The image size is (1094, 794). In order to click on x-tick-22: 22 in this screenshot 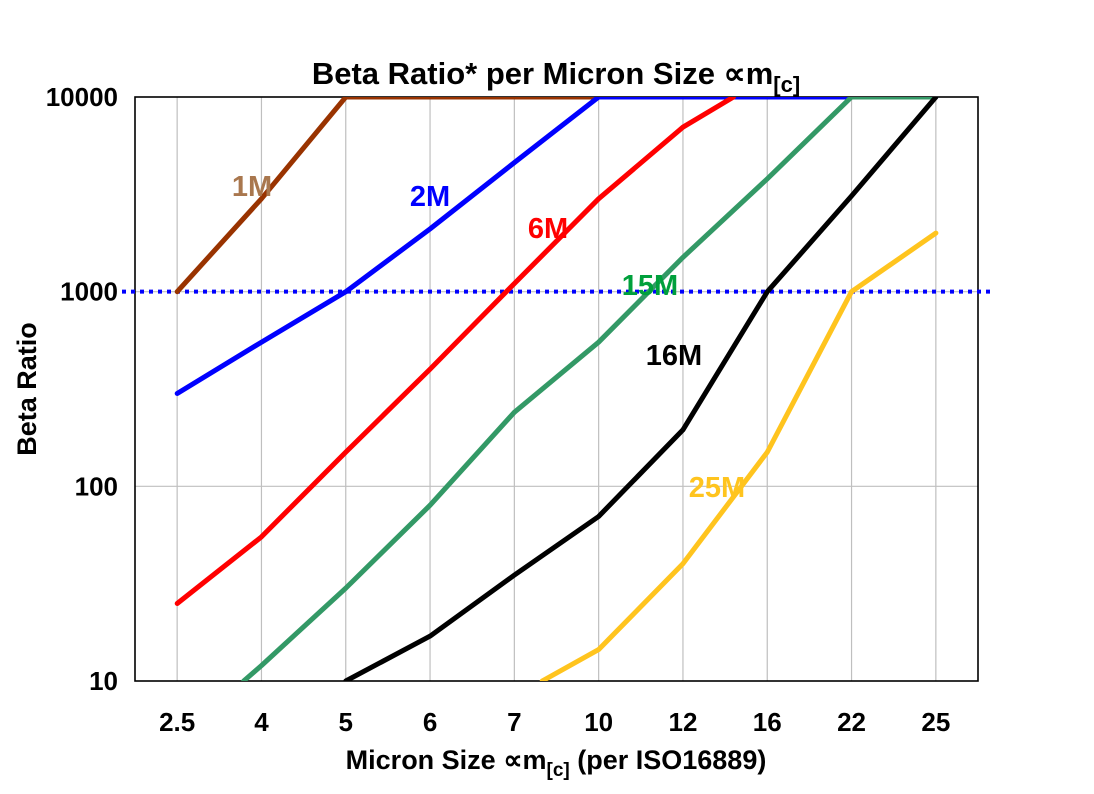, I will do `click(851, 722)`.